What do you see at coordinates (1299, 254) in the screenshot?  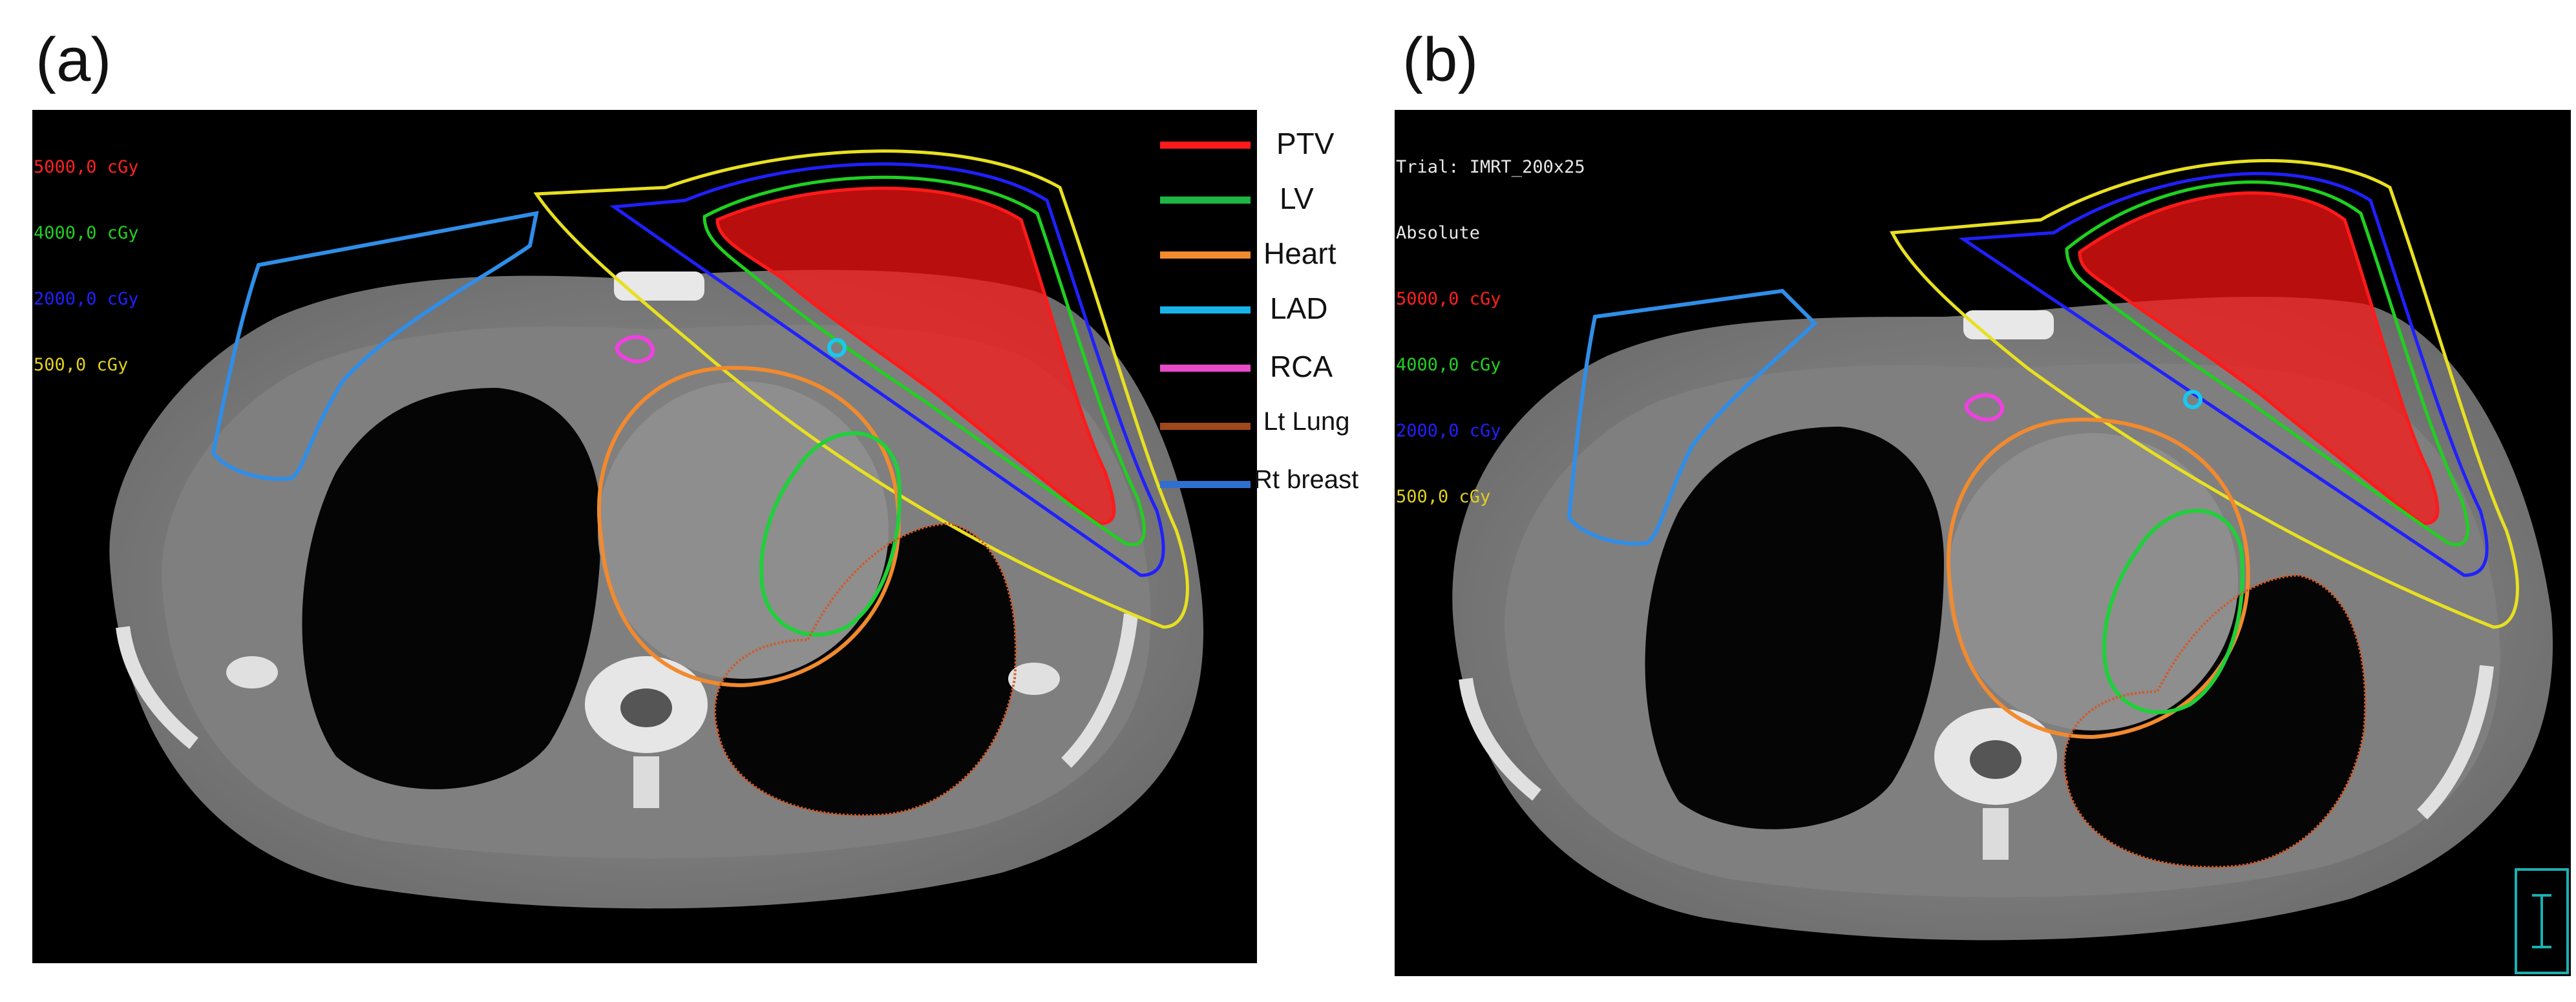 I see `legend-label: Heart` at bounding box center [1299, 254].